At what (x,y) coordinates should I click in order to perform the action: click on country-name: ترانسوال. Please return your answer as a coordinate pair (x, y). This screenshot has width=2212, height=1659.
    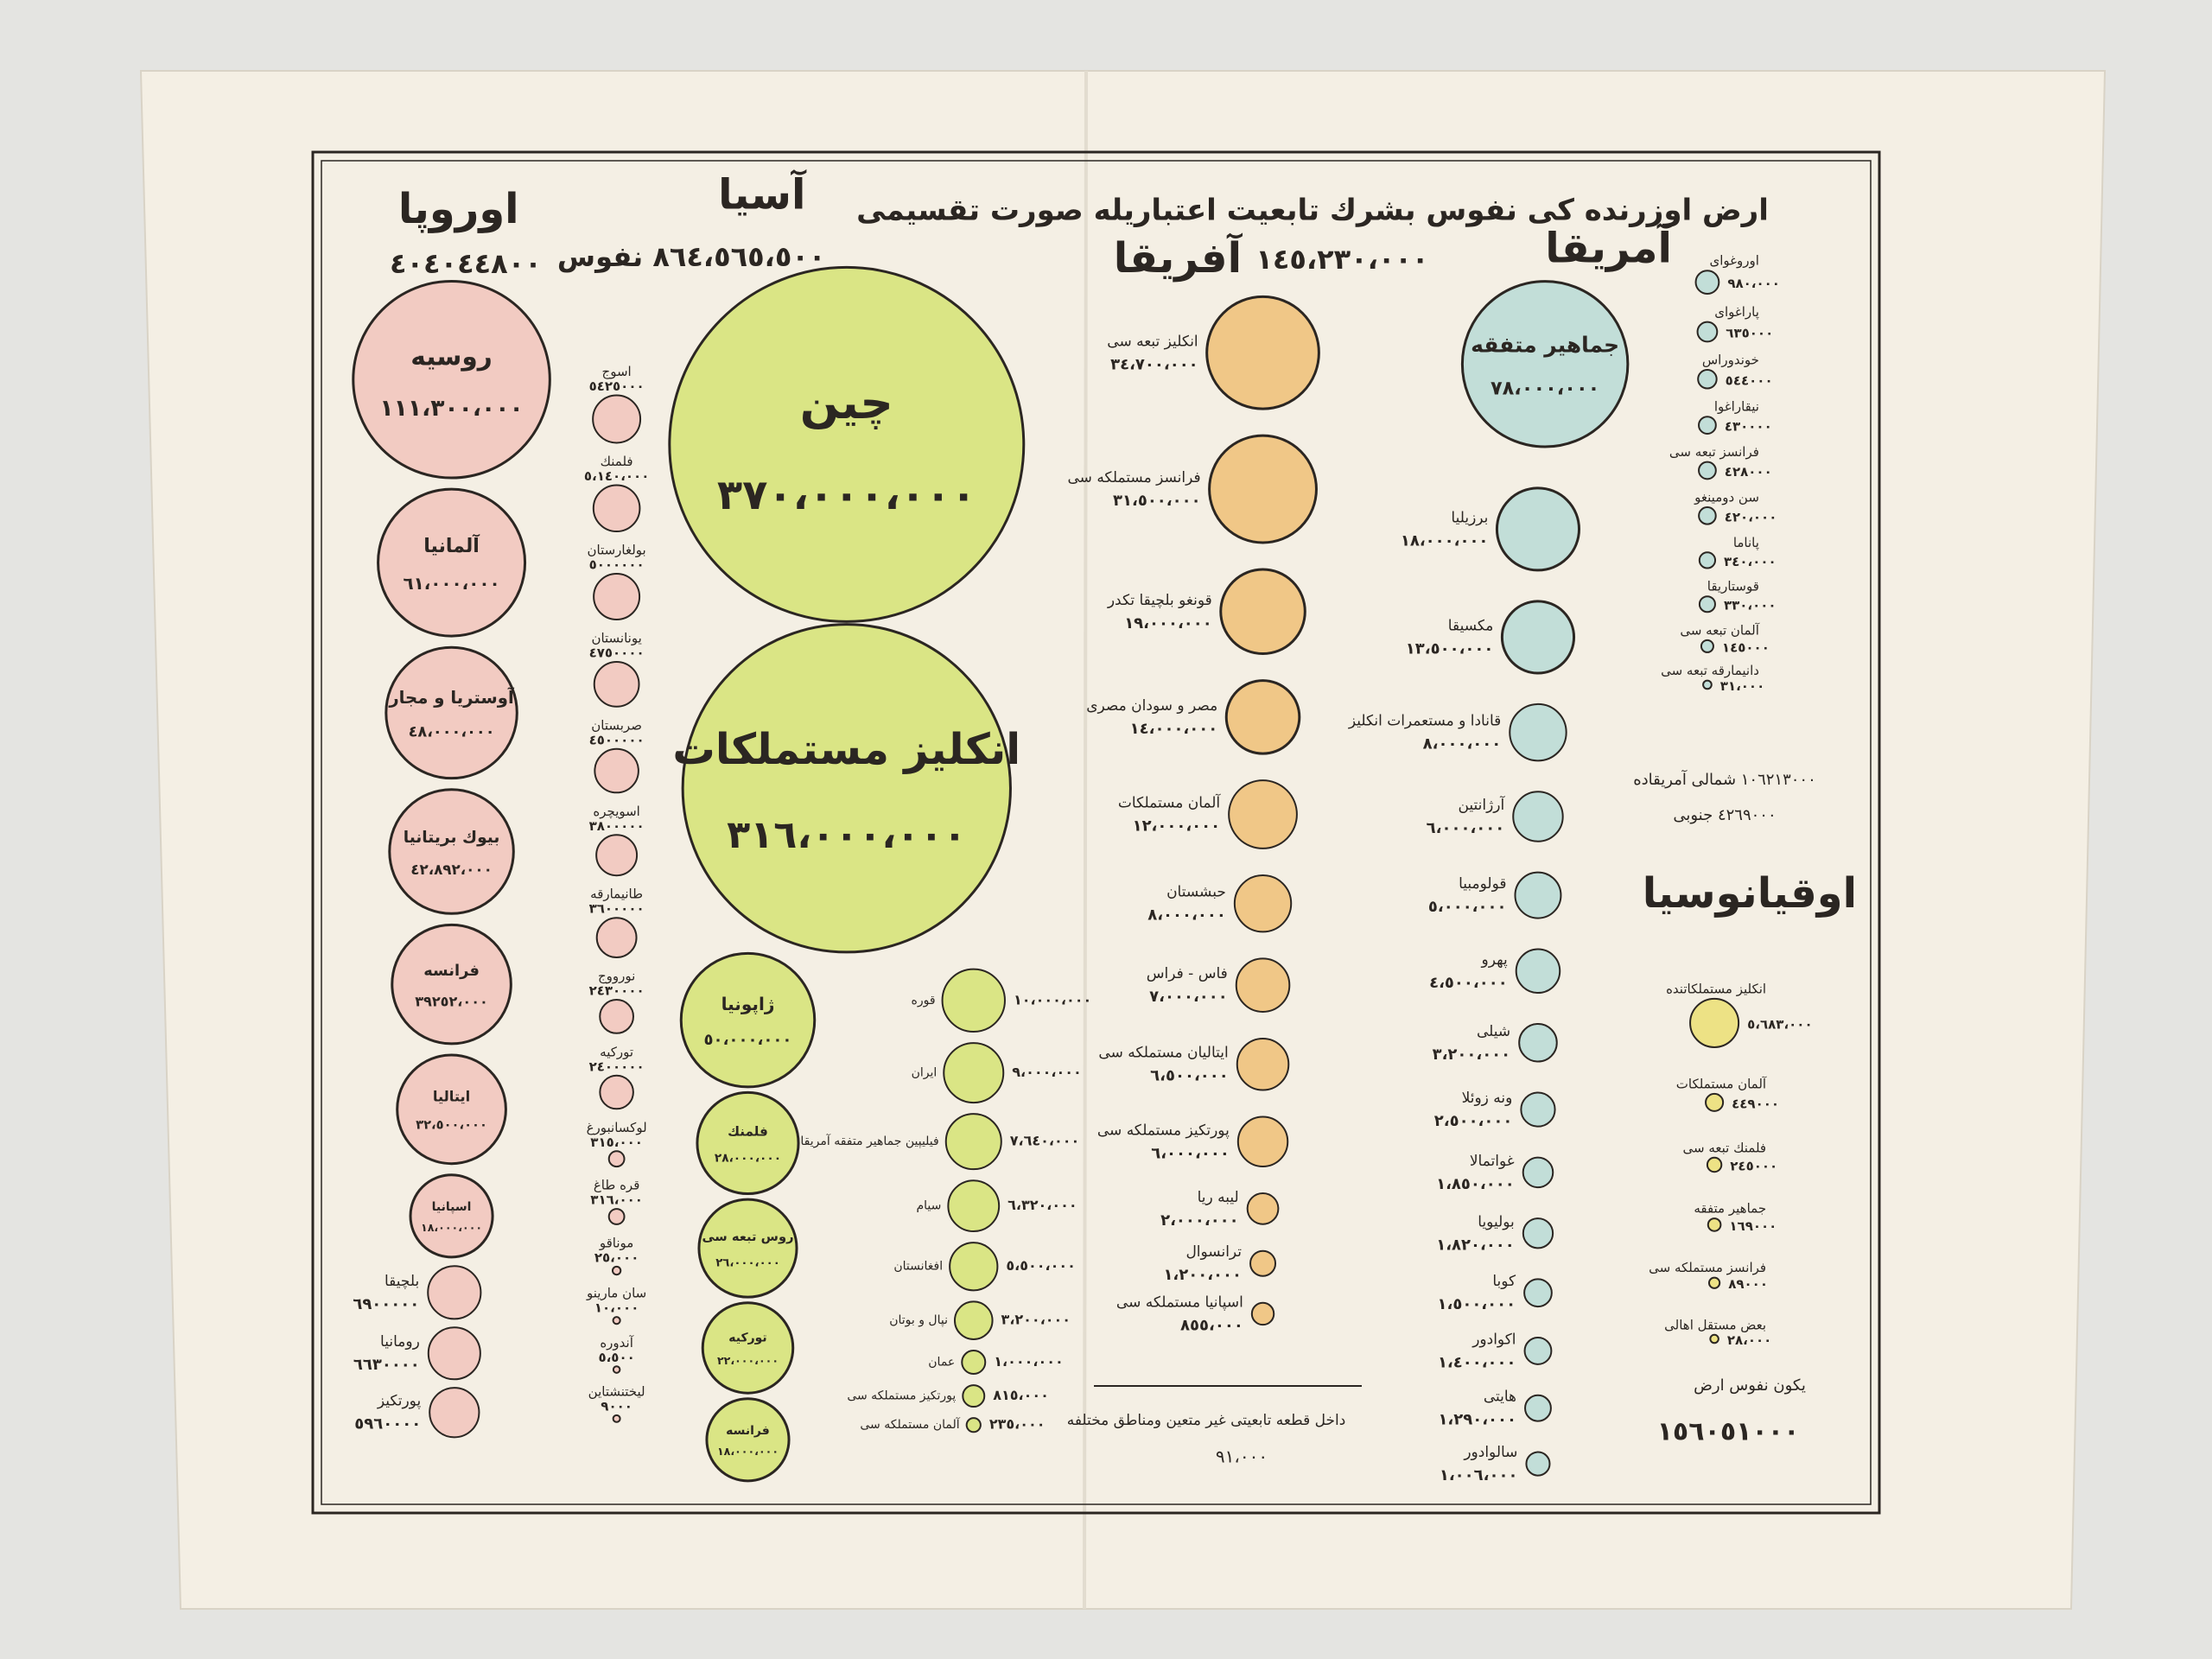
    Looking at the image, I should click on (1213, 1252).